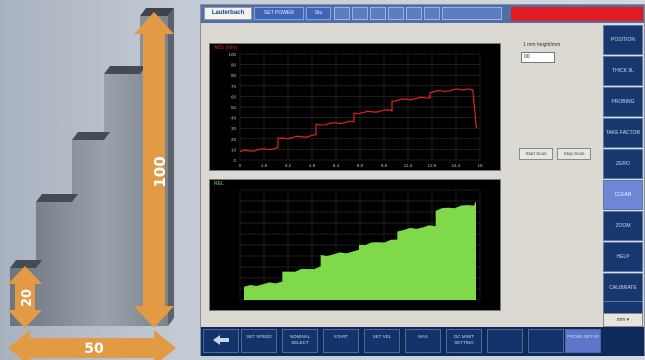 The height and width of the screenshot is (360, 645). I want to click on relative-area, so click(360, 250).